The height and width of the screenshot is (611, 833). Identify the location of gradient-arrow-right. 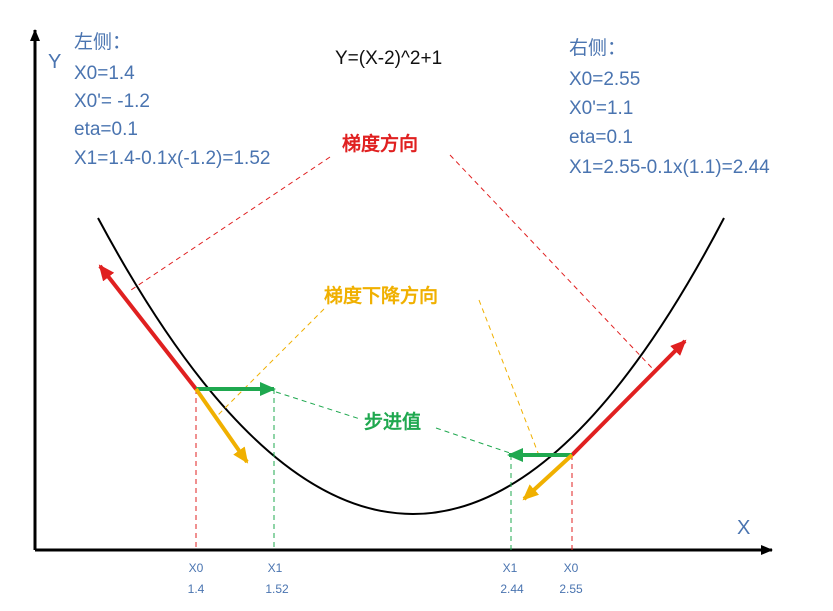
(628, 398).